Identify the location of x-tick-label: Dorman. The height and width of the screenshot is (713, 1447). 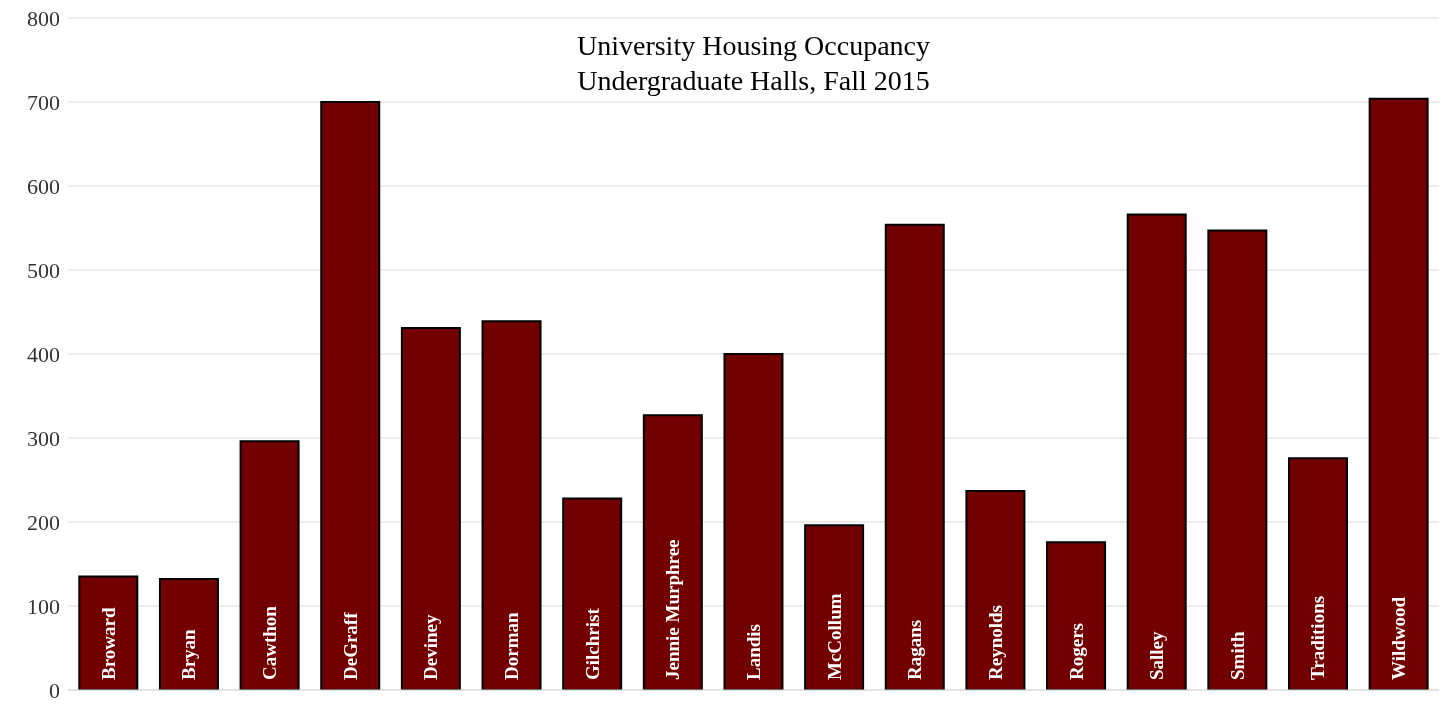
(512, 646).